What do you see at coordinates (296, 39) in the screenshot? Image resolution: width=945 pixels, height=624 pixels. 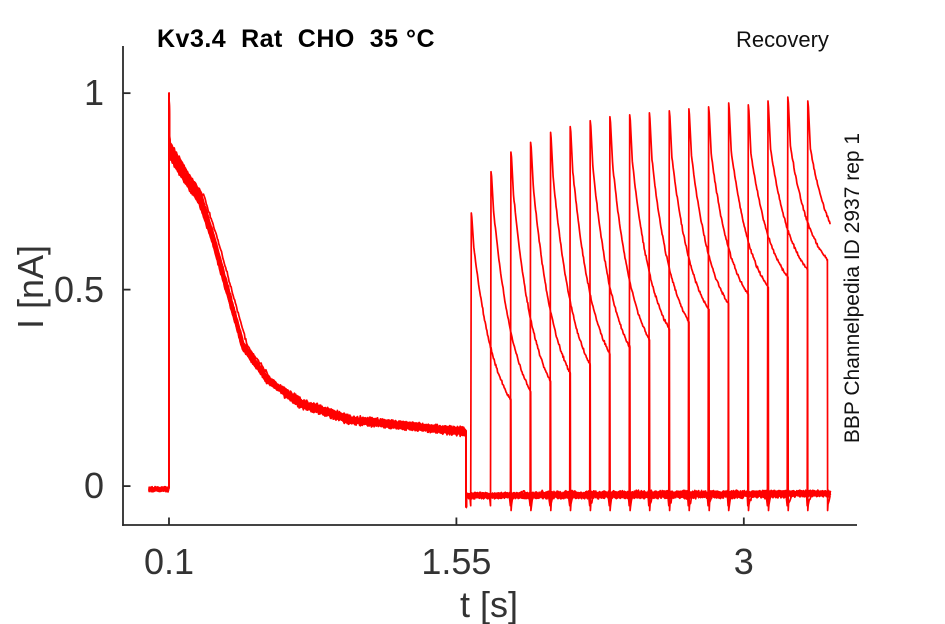 I see `plot-title: Kv3.4 Rat CHO 35 °C` at bounding box center [296, 39].